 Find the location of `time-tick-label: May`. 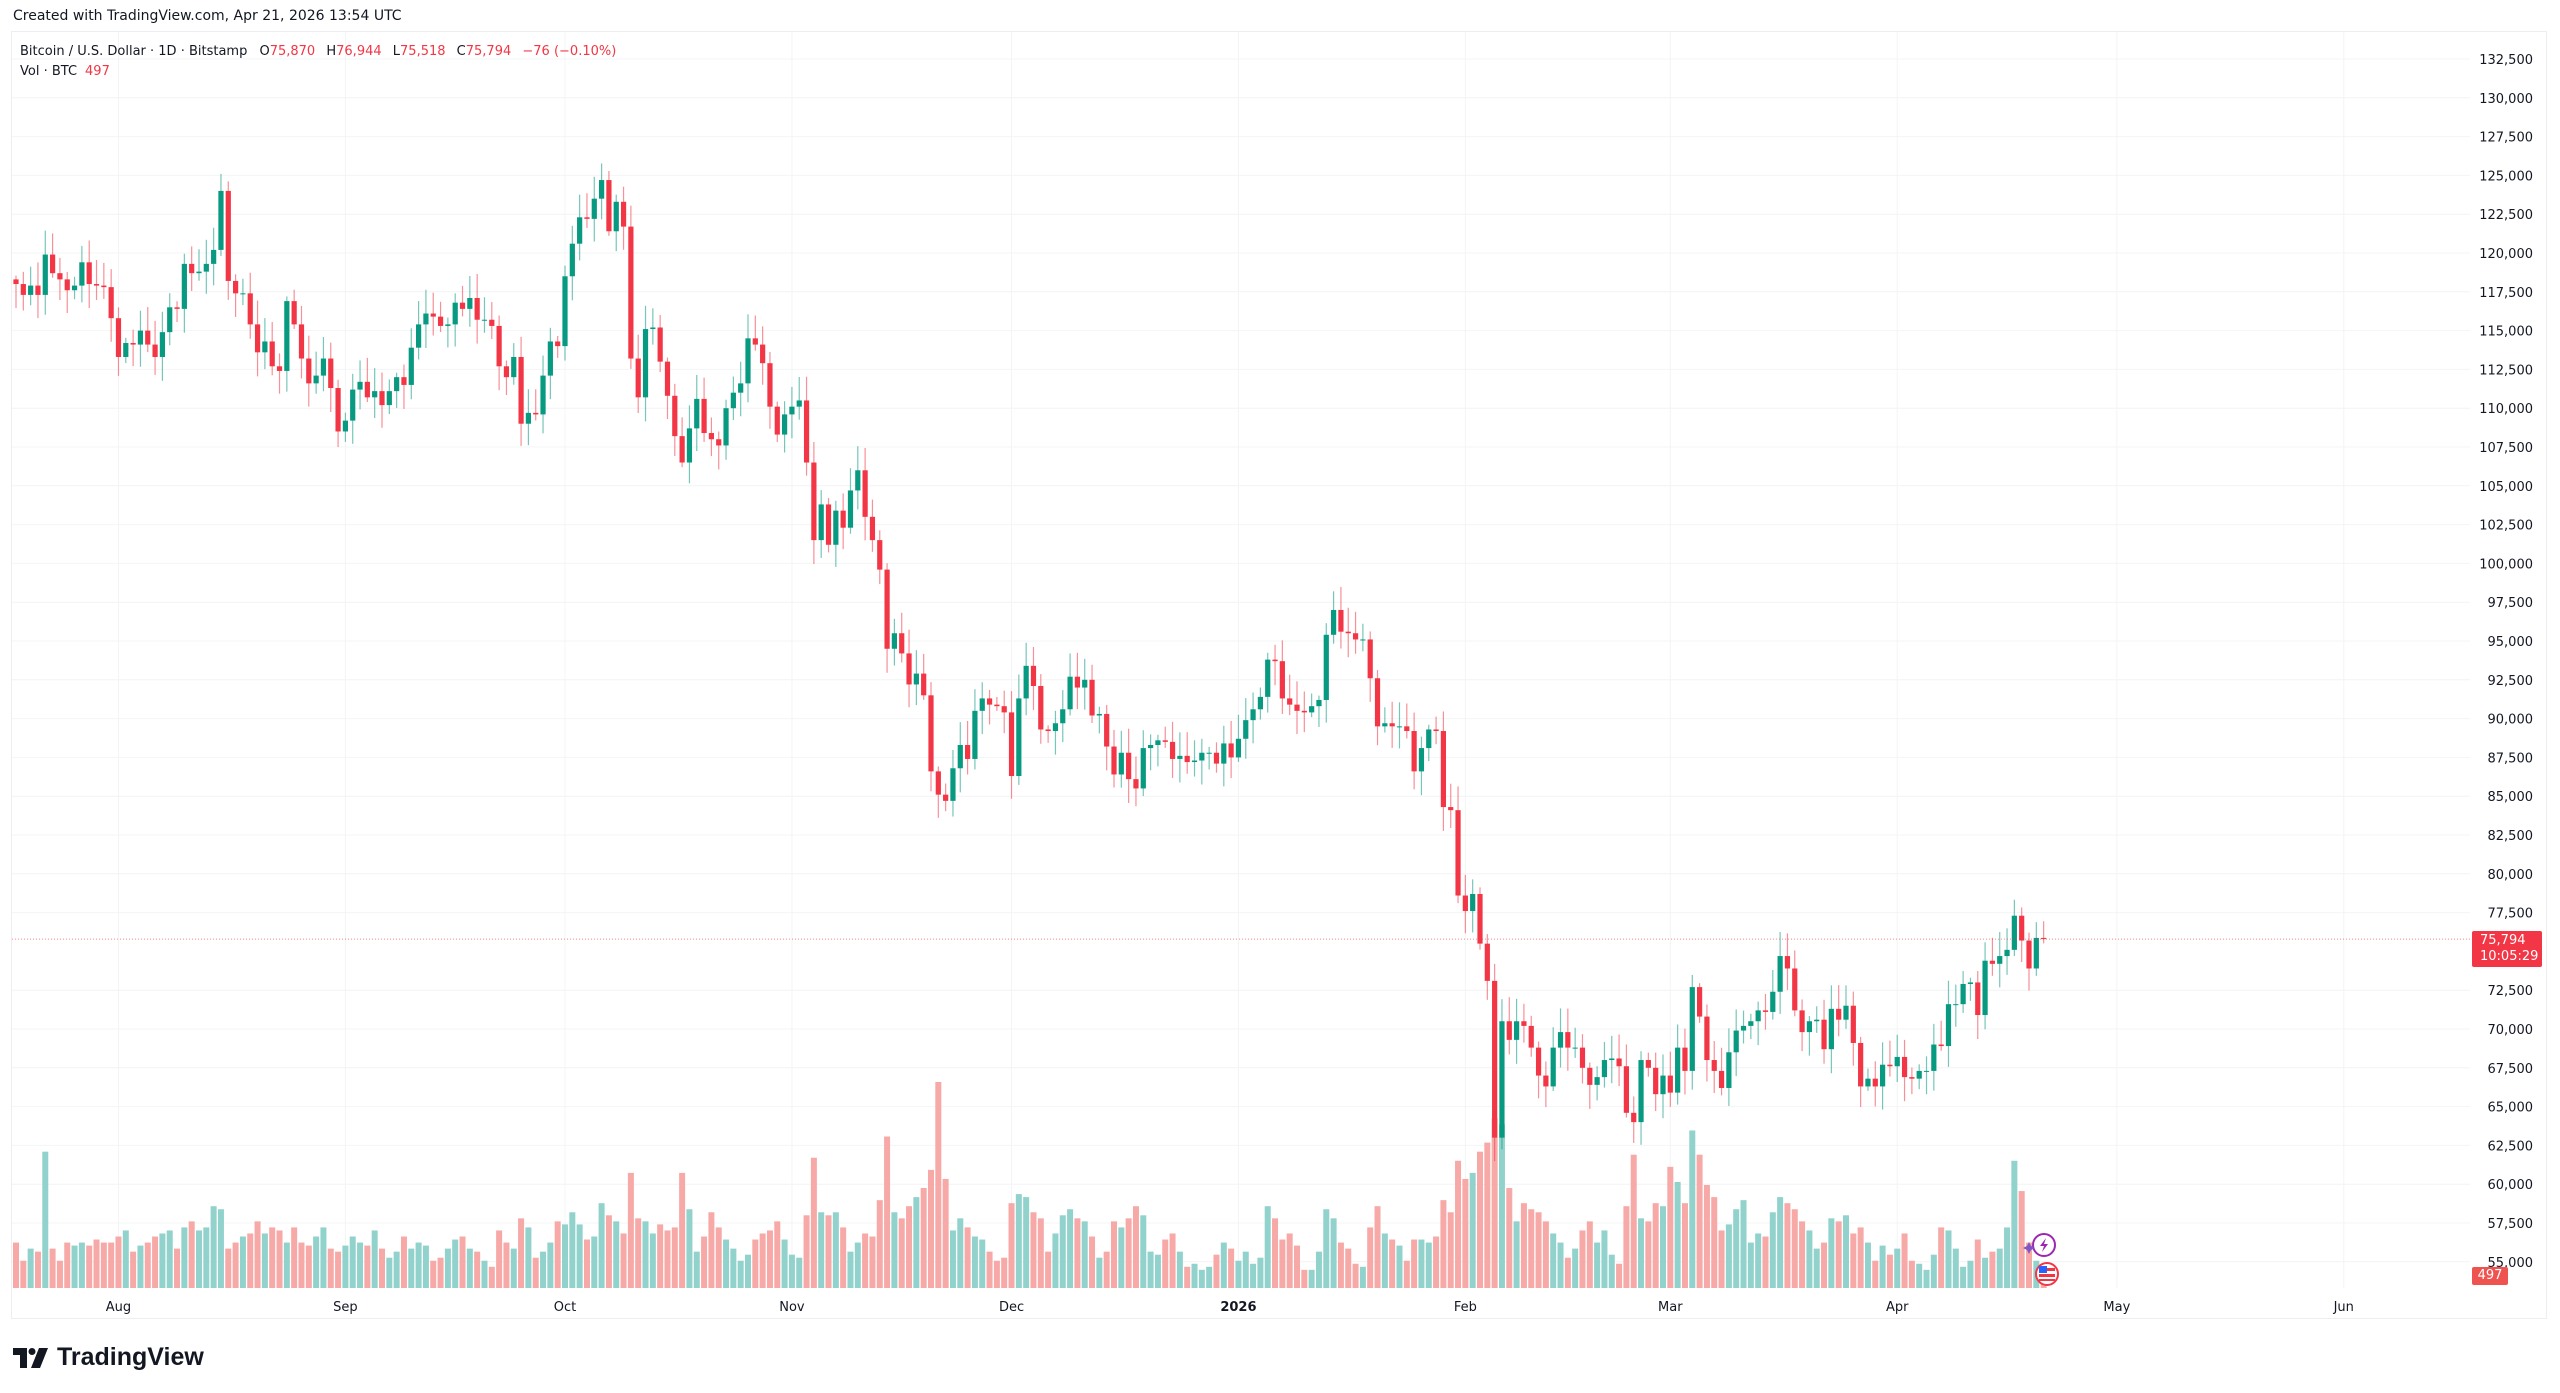

time-tick-label: May is located at coordinates (2116, 1307).